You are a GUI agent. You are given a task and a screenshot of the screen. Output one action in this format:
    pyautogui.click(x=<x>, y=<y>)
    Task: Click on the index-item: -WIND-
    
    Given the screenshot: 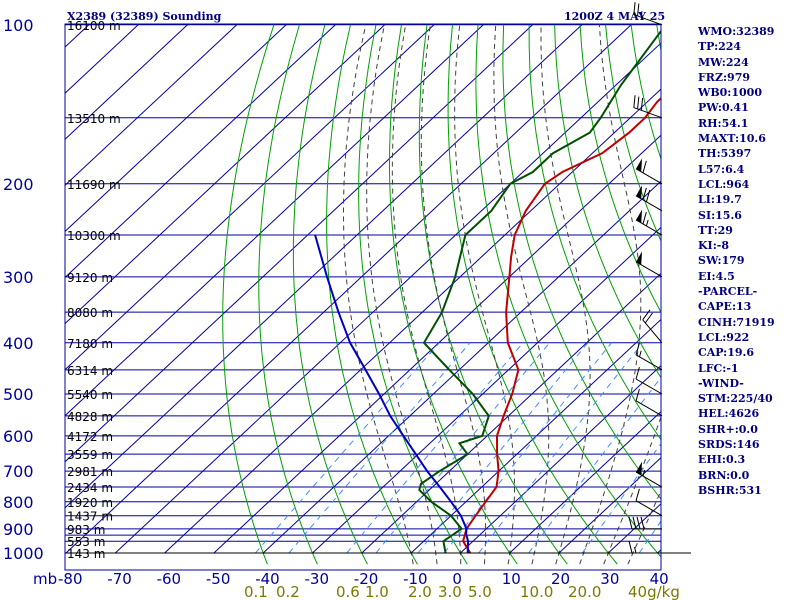 What is the action you would take?
    pyautogui.click(x=721, y=383)
    